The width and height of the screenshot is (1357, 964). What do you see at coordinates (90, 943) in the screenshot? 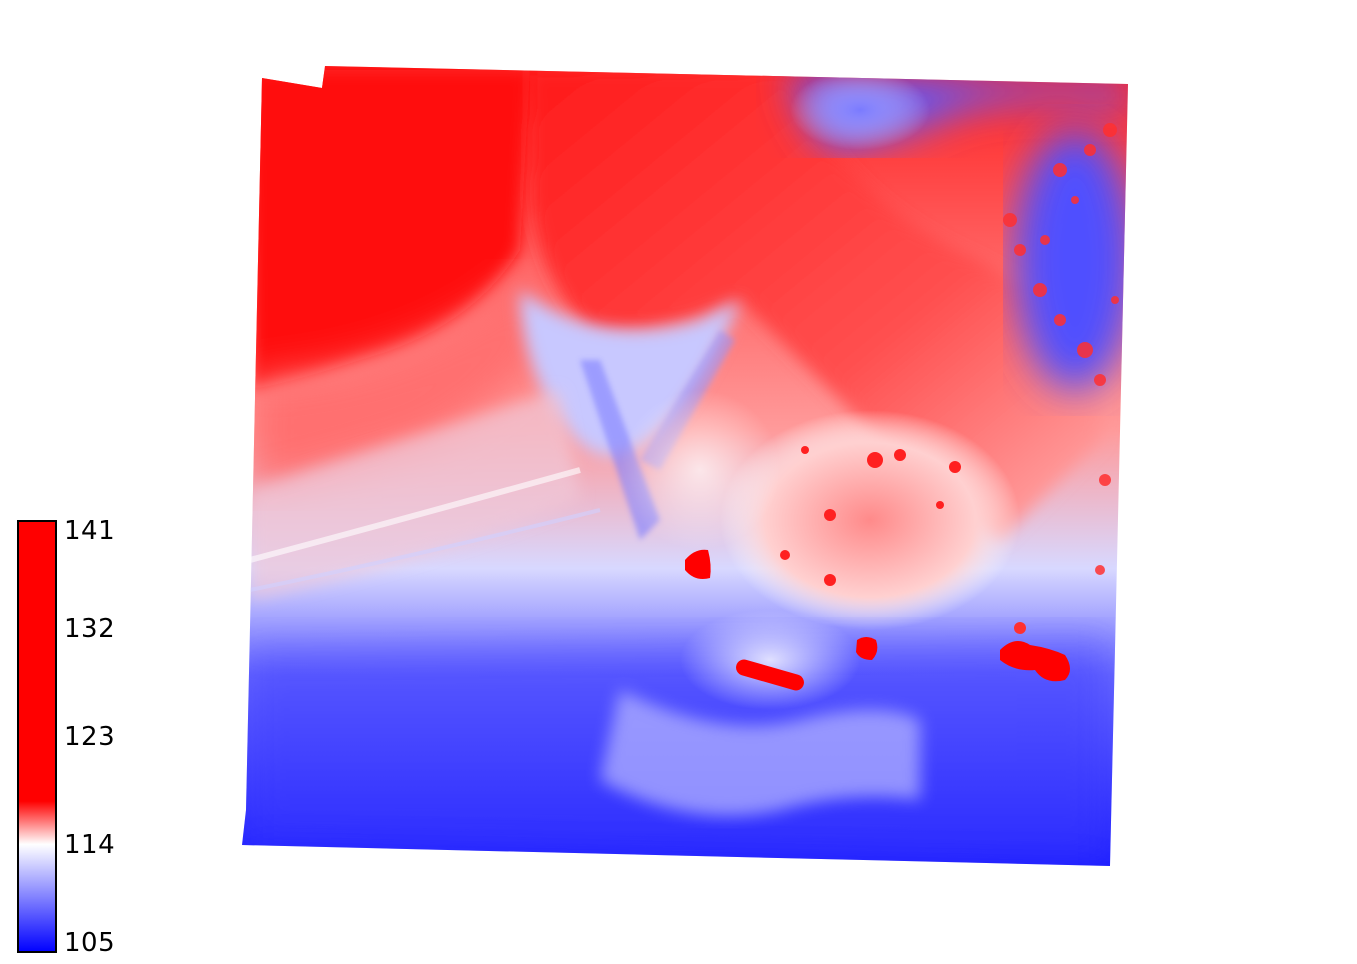
I see `colorbar-tick-105: 105` at bounding box center [90, 943].